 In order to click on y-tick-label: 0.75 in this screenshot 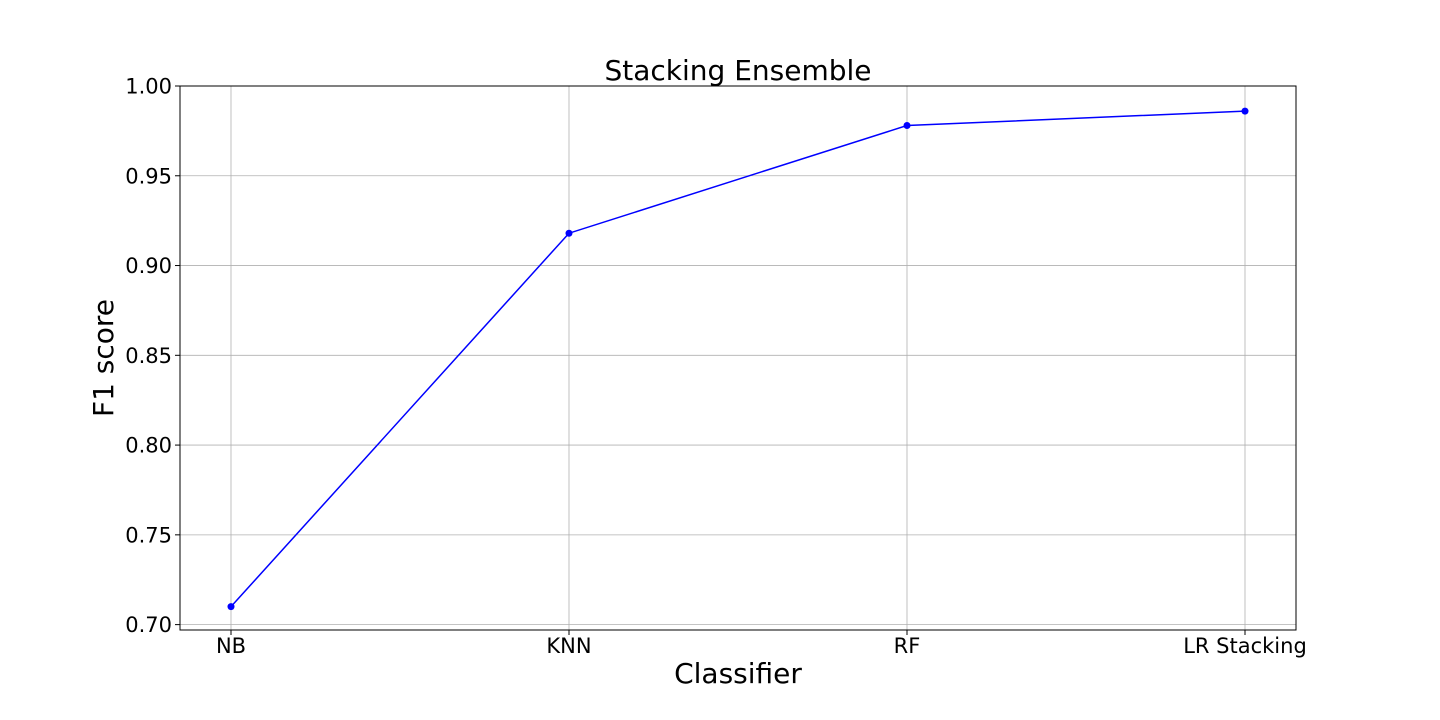, I will do `click(148, 535)`.